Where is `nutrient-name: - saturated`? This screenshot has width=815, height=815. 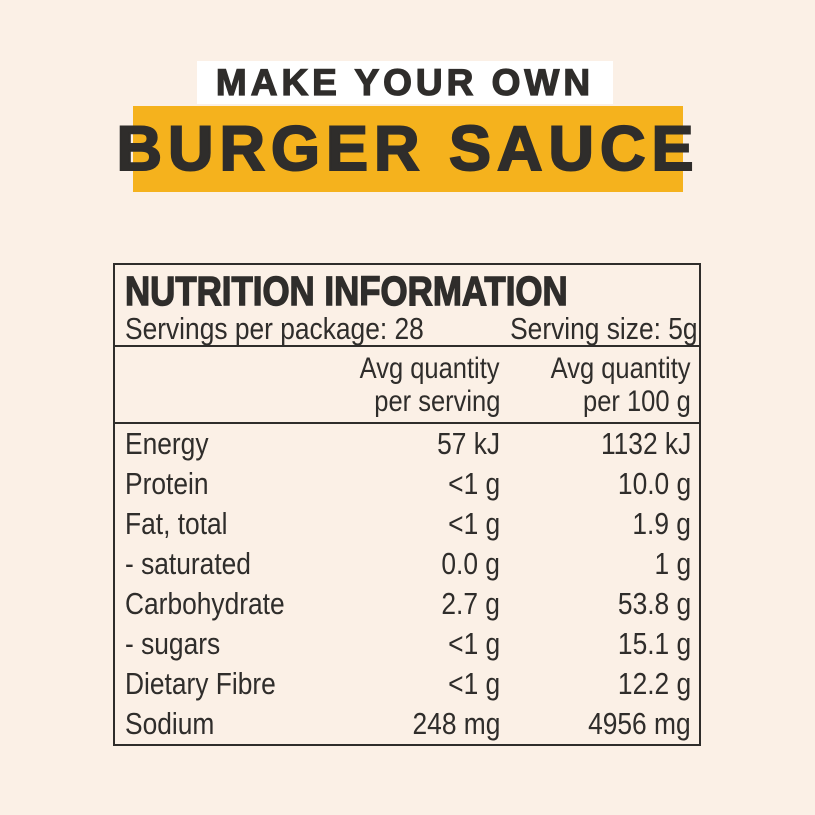 nutrient-name: - saturated is located at coordinates (188, 563).